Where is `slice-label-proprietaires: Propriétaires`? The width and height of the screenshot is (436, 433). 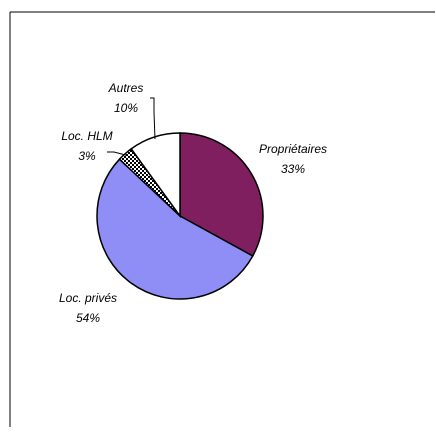 slice-label-proprietaires: Propriétaires is located at coordinates (293, 149).